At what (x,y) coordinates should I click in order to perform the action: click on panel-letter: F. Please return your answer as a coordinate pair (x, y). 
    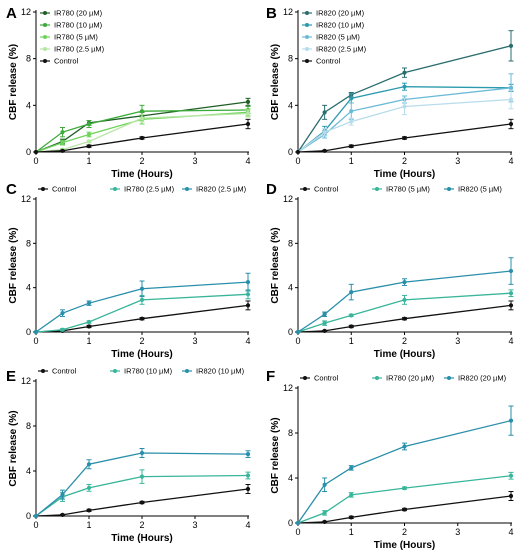
    Looking at the image, I should click on (270, 376).